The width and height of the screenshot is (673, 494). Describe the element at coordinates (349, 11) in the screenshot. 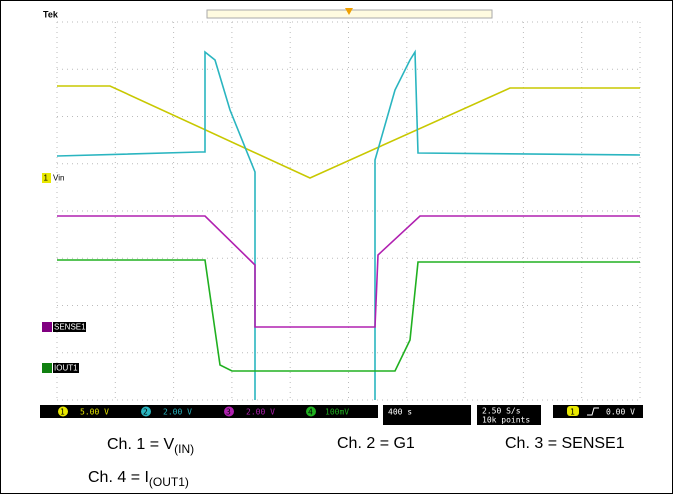

I see `trigger-pos` at that location.